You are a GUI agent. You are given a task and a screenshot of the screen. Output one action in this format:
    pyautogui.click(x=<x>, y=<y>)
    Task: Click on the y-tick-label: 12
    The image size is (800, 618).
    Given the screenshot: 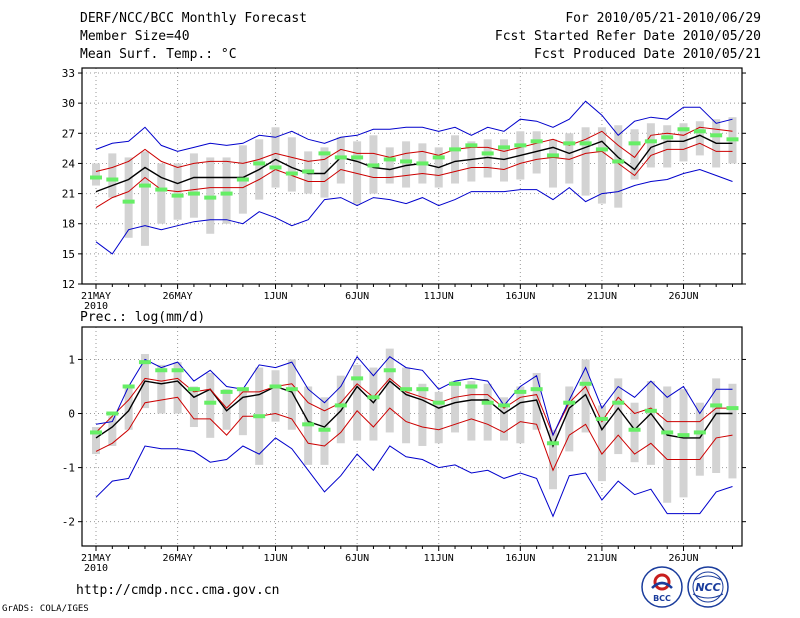 What is the action you would take?
    pyautogui.click(x=68, y=284)
    